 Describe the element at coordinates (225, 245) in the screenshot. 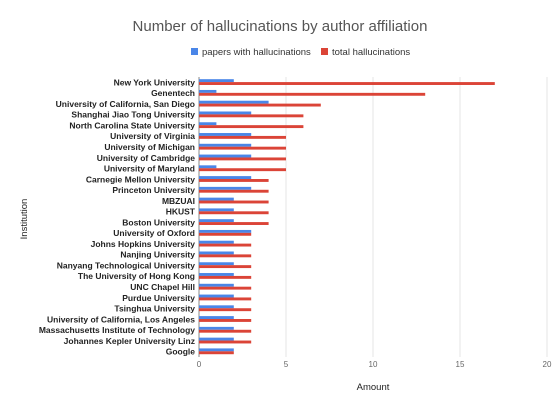

I see `bar-total-hallucinations-johns-hopkins-university` at that location.